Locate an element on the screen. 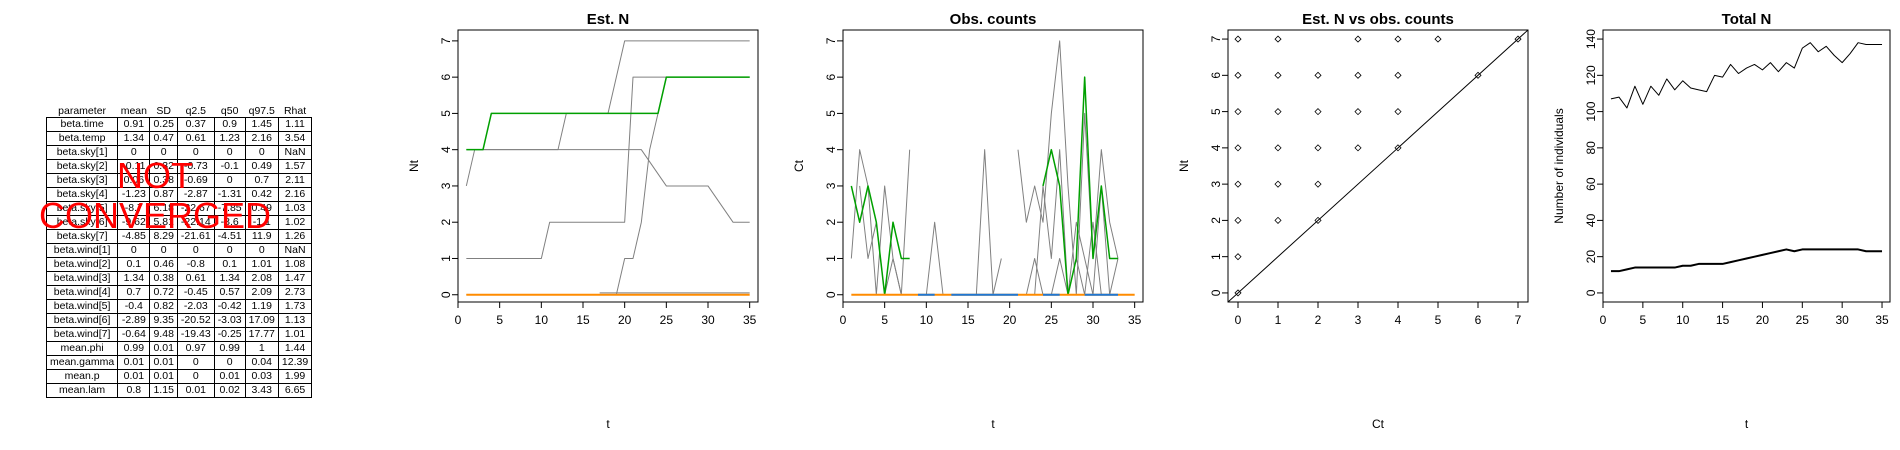 The height and width of the screenshot is (450, 1900). table-cell: 2.16 is located at coordinates (261, 138).